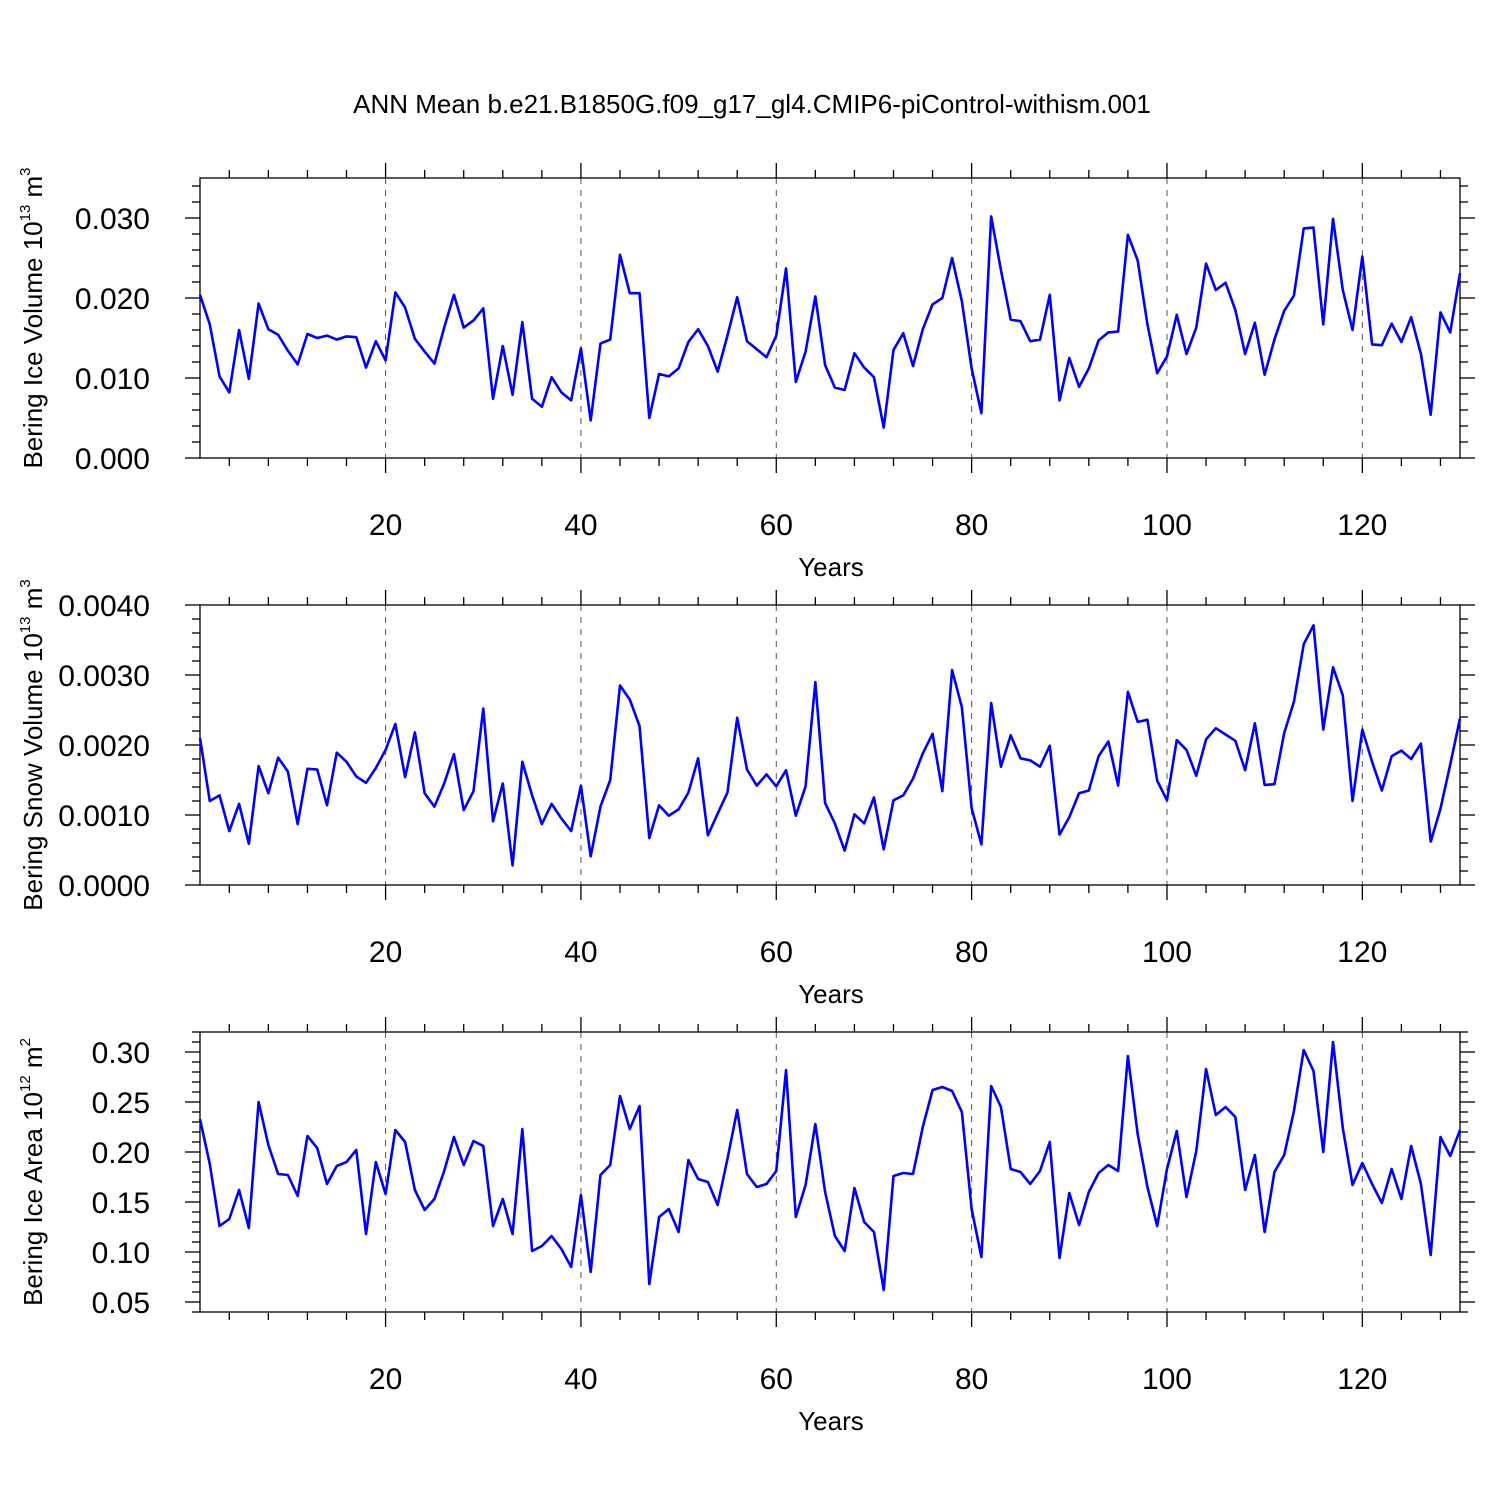 The width and height of the screenshot is (1500, 1500). I want to click on x-tick-label: 20, so click(385, 525).